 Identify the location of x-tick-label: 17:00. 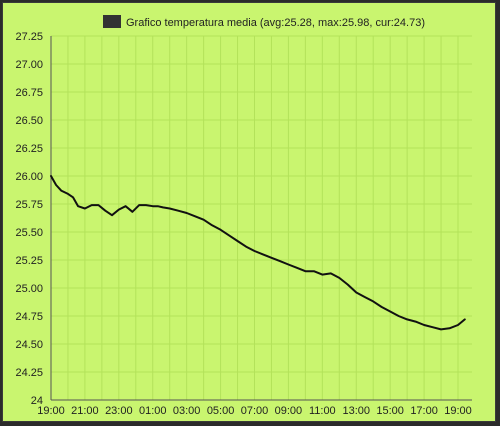
(424, 411).